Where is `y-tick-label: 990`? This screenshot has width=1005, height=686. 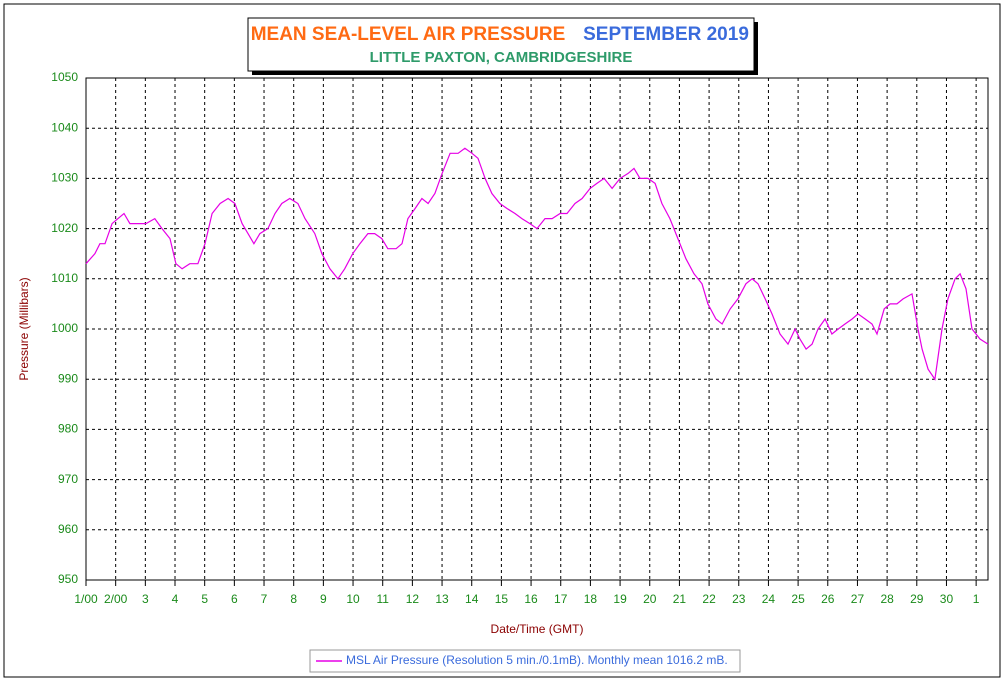 y-tick-label: 990 is located at coordinates (68, 378).